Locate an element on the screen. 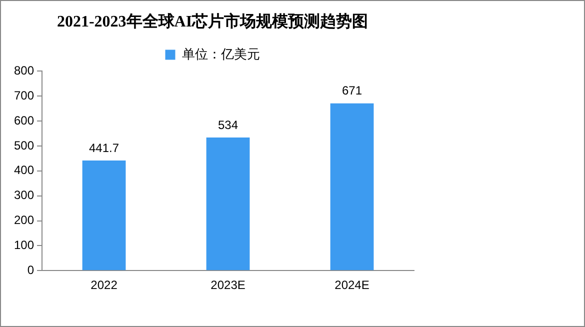 Image resolution: width=585 pixels, height=327 pixels. y-tick-label: 600 is located at coordinates (24, 120).